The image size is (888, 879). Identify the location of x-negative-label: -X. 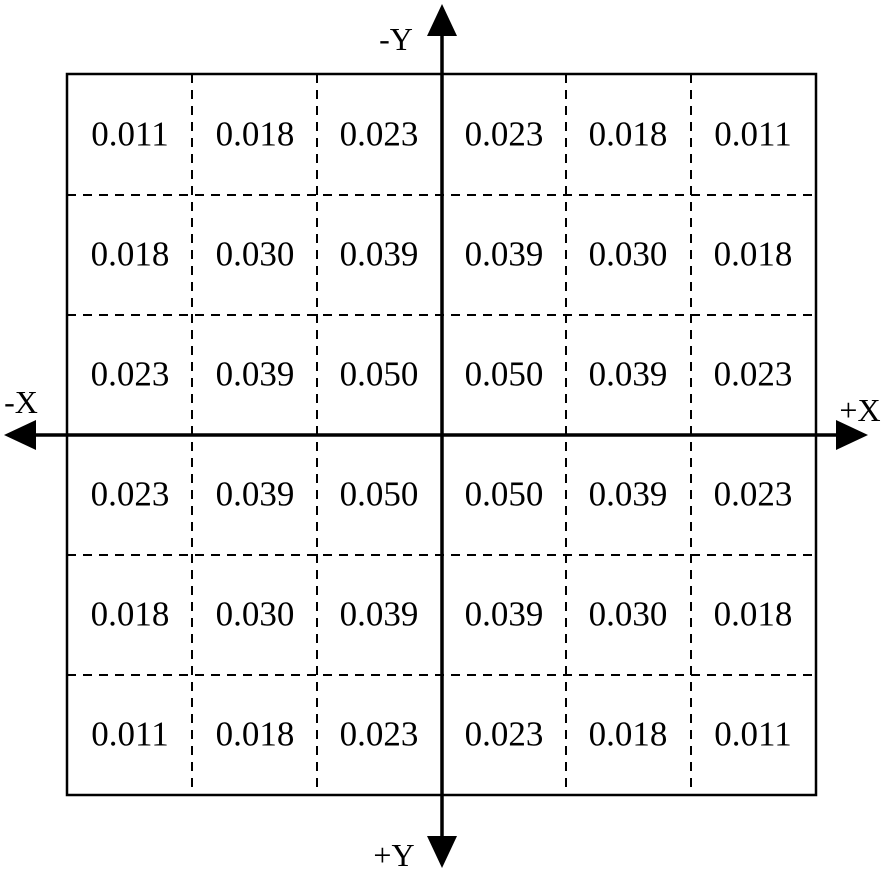
(21, 402).